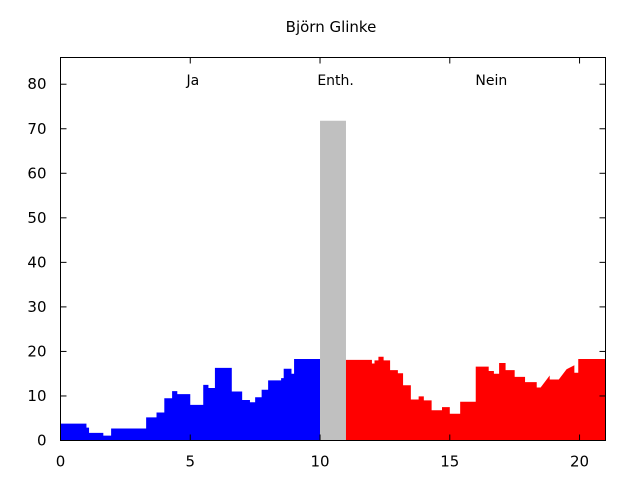  What do you see at coordinates (36, 173) in the screenshot?
I see `y-tick-label: 60` at bounding box center [36, 173].